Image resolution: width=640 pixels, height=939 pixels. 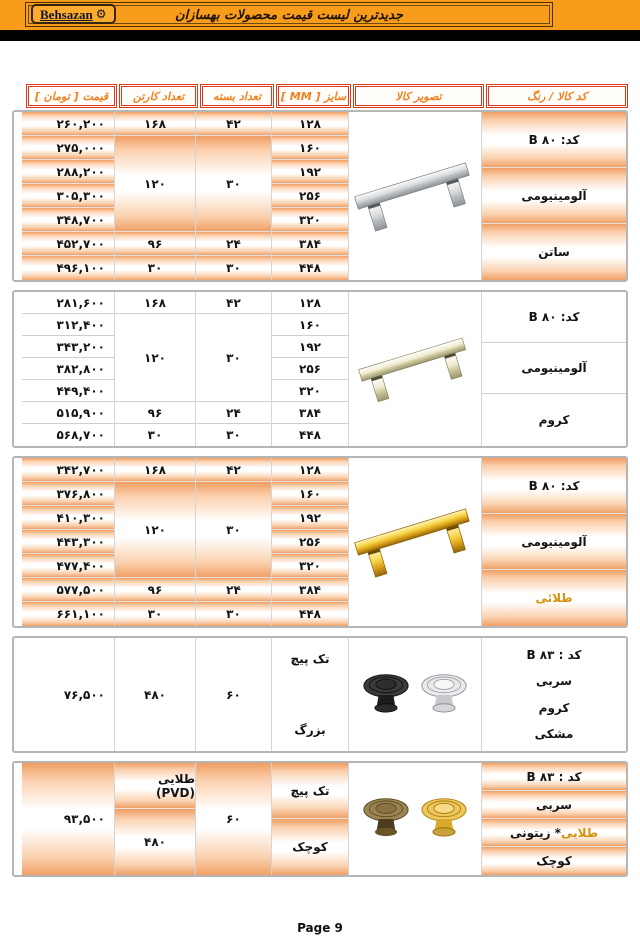 I want to click on header-code: کد کالا / رنگ, so click(x=557, y=96).